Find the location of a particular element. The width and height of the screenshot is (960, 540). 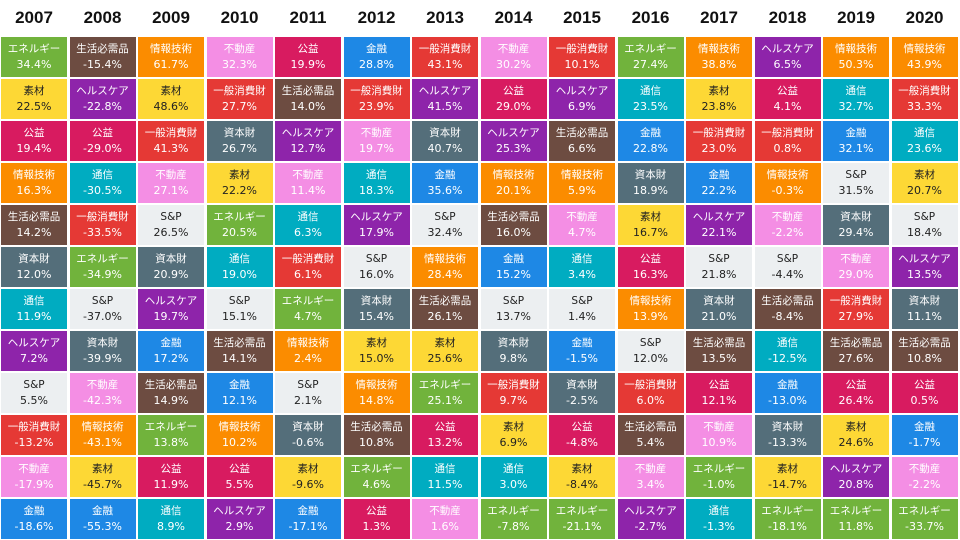

quilt-cell: 通信 3.0% is located at coordinates (513, 477).